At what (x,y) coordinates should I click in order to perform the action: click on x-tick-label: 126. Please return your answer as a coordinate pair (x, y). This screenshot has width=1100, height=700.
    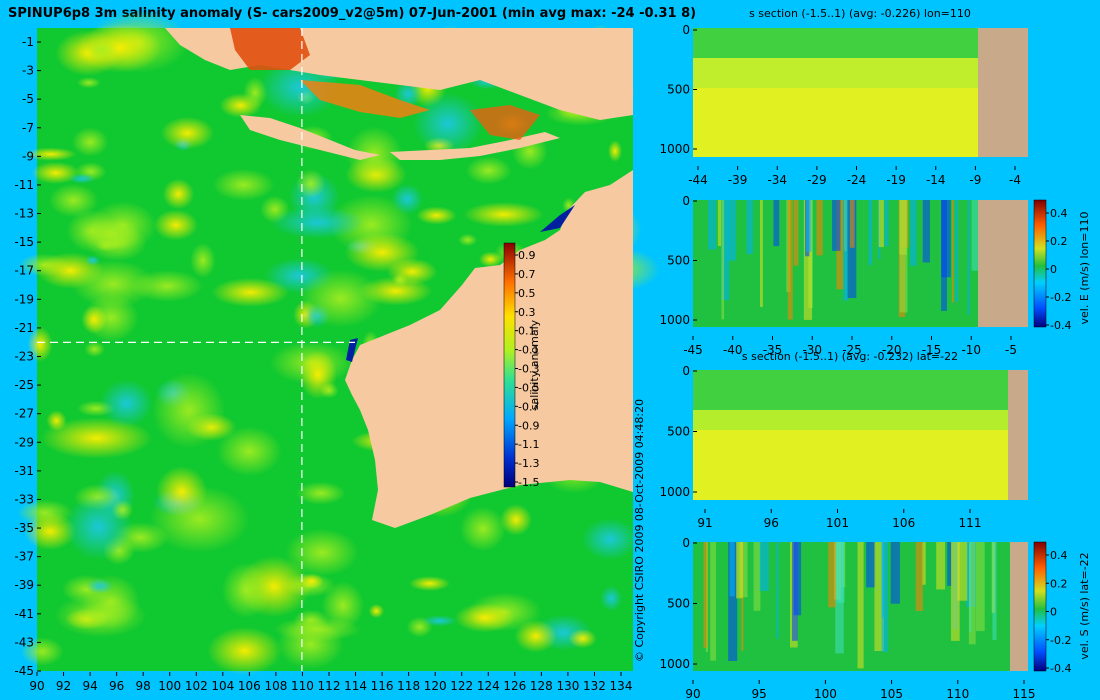
    Looking at the image, I should click on (514, 686).